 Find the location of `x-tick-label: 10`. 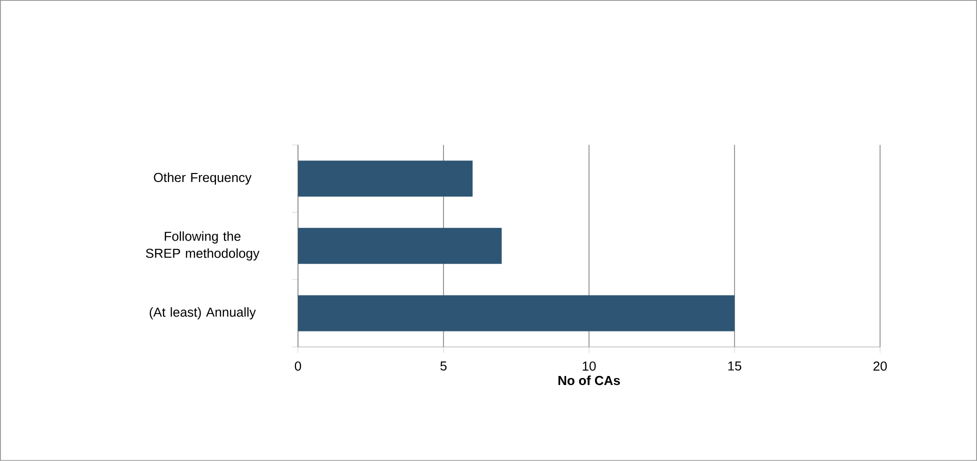

x-tick-label: 10 is located at coordinates (589, 366).